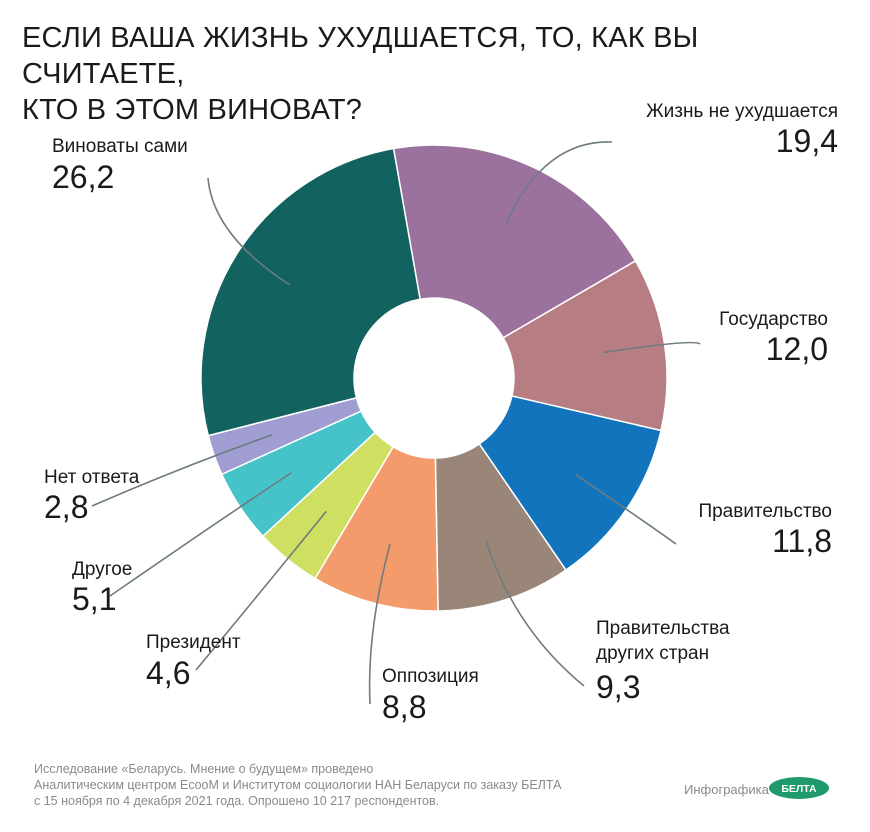 The width and height of the screenshot is (870, 832). What do you see at coordinates (742, 111) in the screenshot?
I see `slice-label-1: Жизнь не ухудшается` at bounding box center [742, 111].